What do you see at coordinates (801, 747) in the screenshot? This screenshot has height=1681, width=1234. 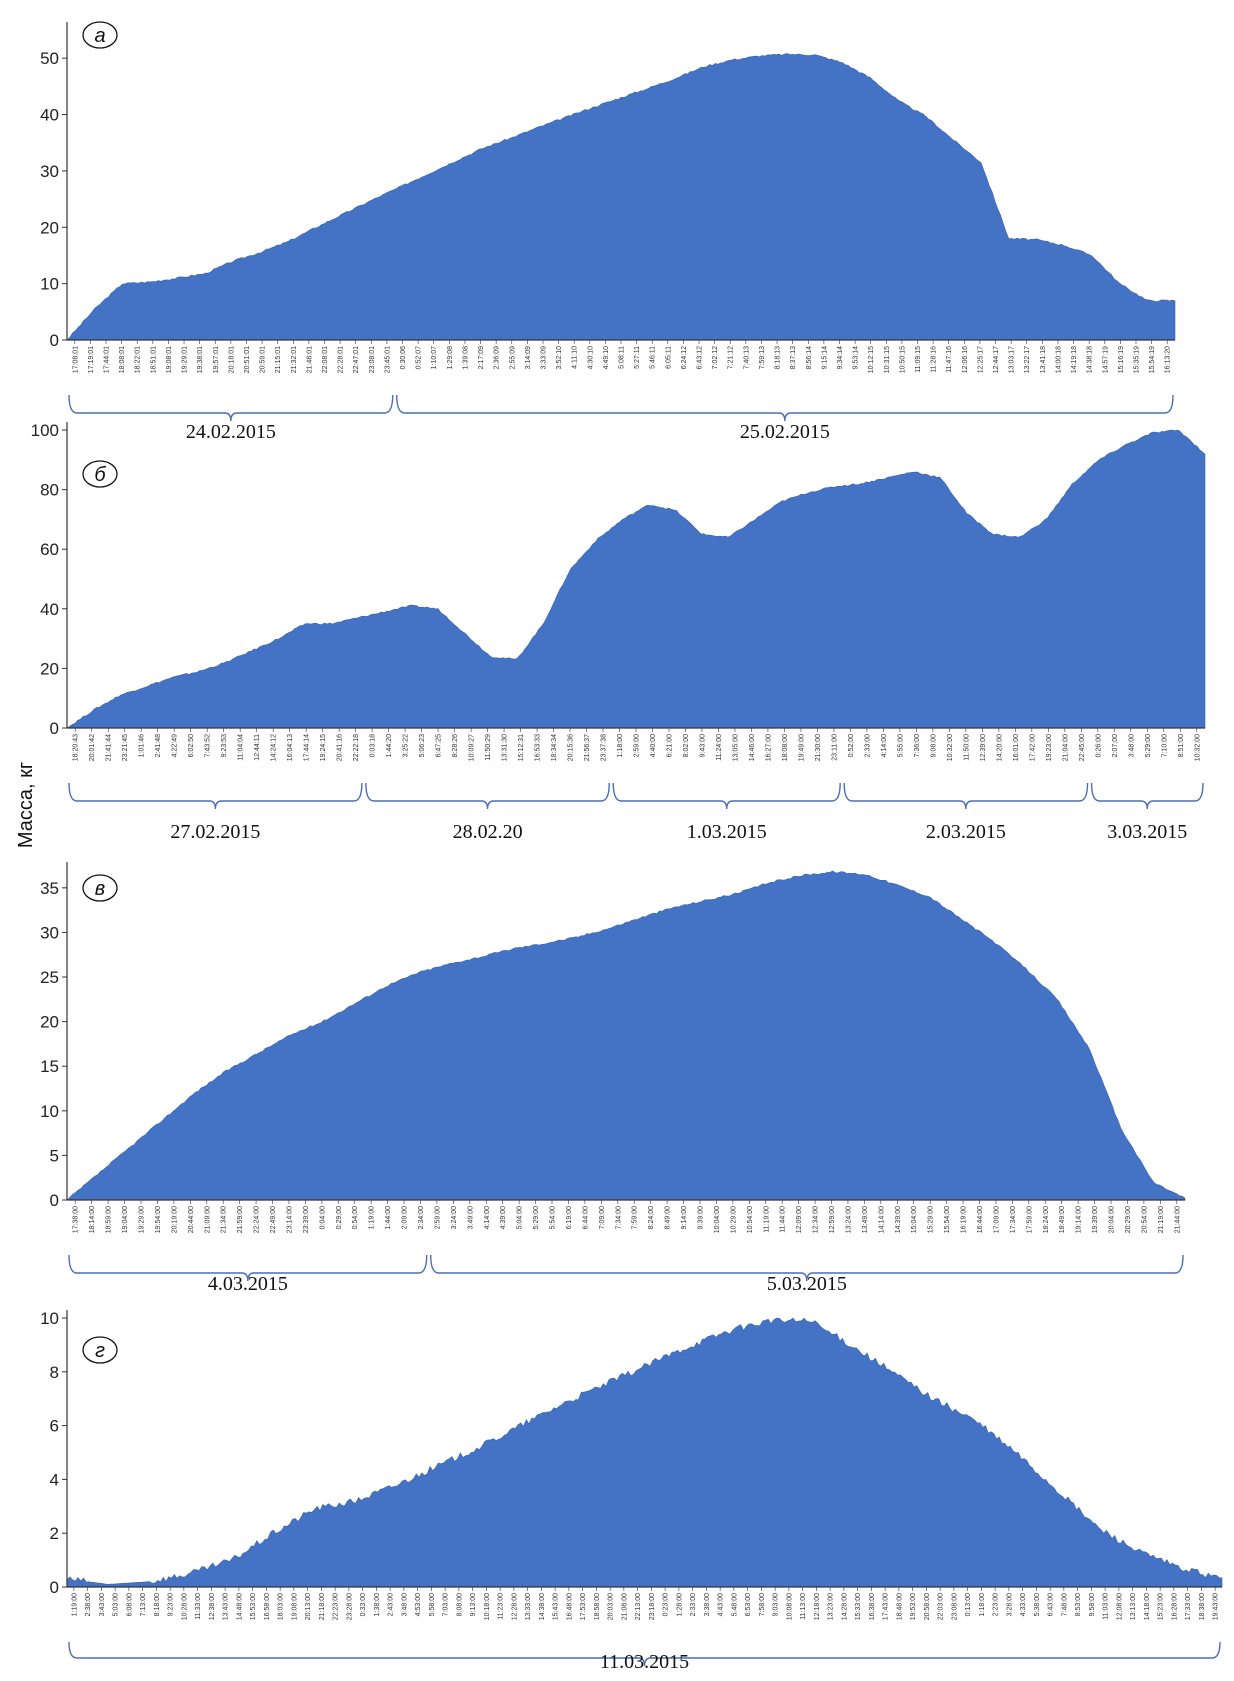 I see `x-tick-label: 19:49:00` at bounding box center [801, 747].